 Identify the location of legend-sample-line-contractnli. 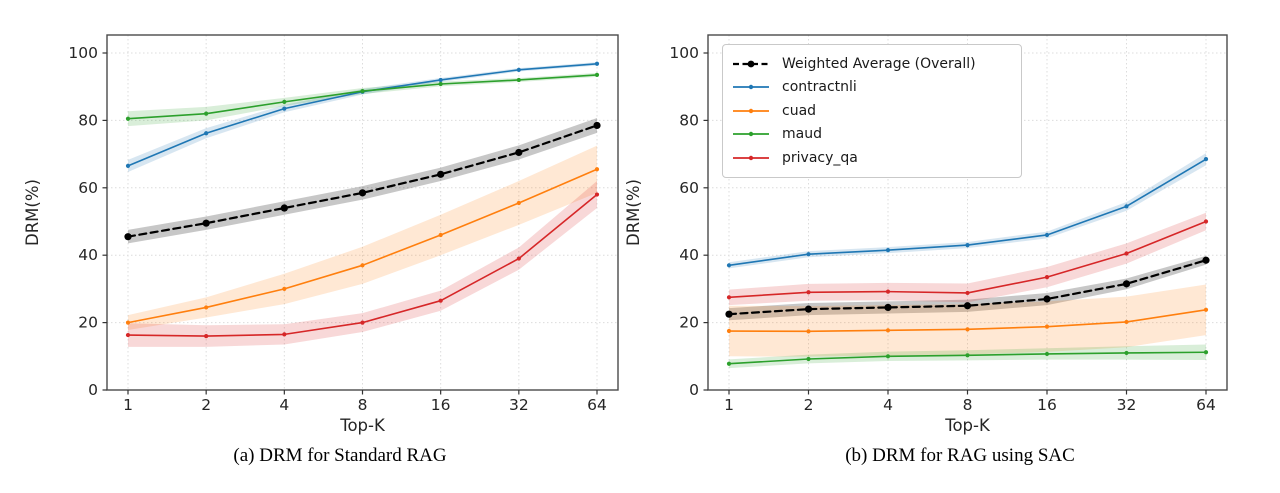
(751, 87).